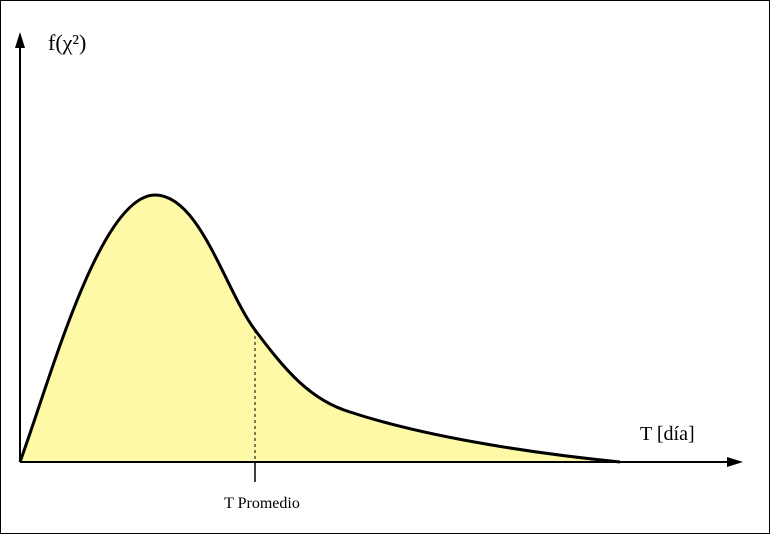 Image resolution: width=771 pixels, height=535 pixels. I want to click on x-axis-arrow, so click(735, 462).